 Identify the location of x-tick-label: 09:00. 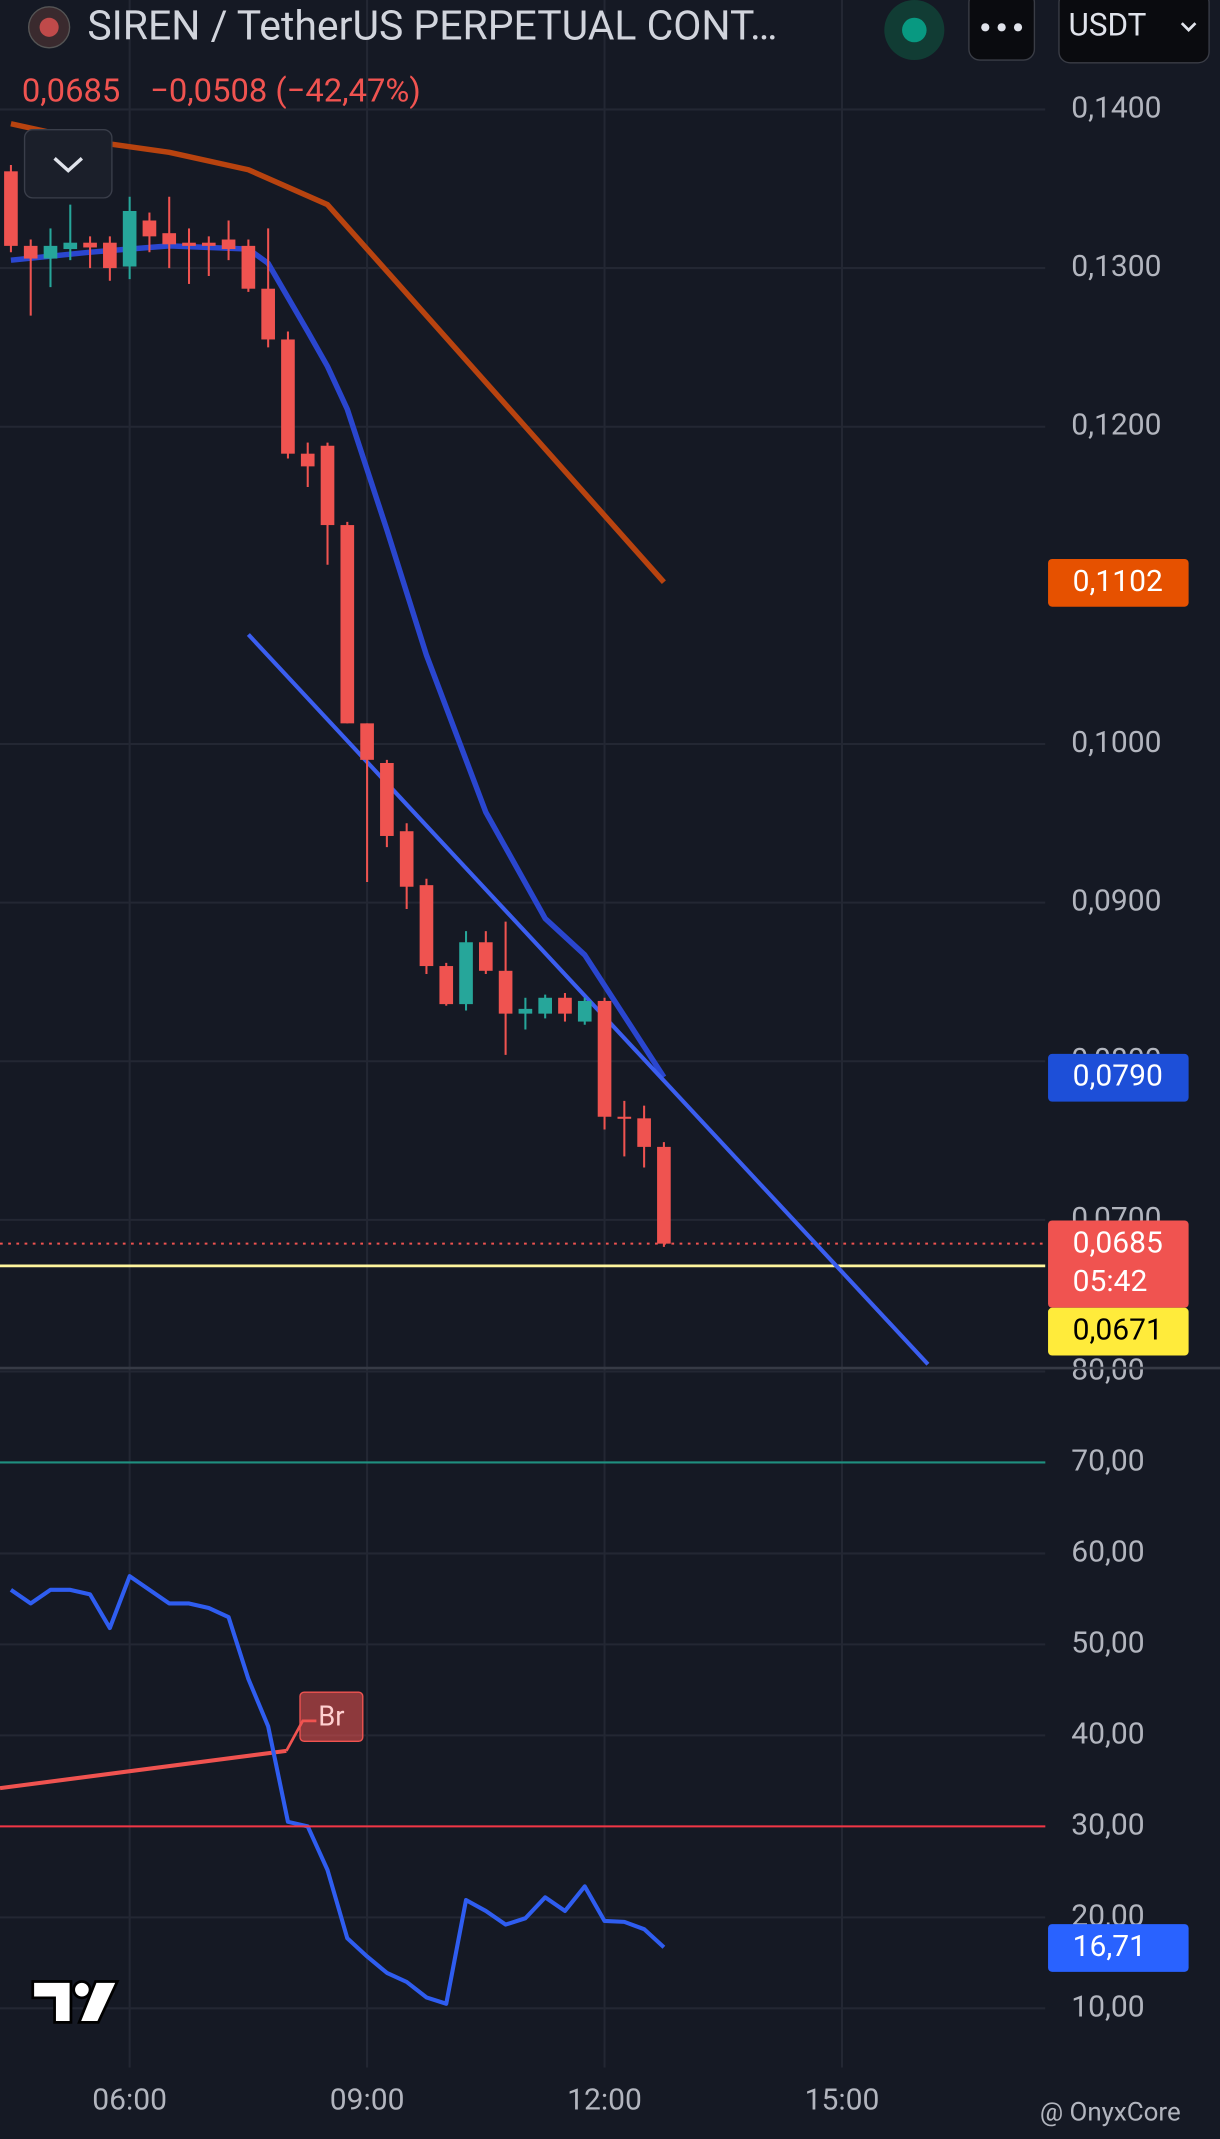
(367, 2100).